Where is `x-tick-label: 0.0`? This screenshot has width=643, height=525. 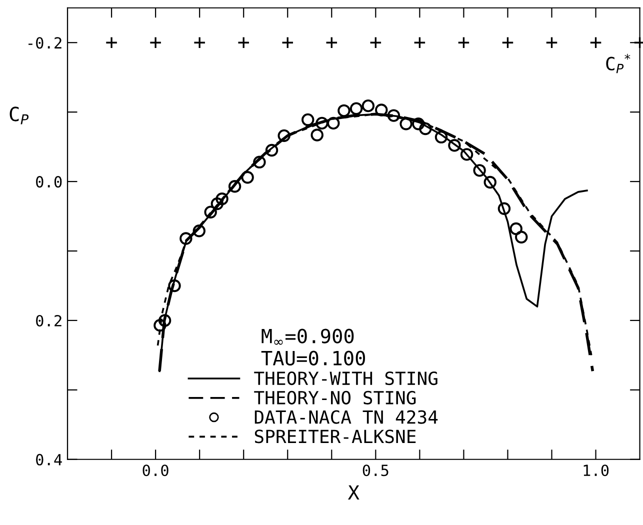 x-tick-label: 0.0 is located at coordinates (155, 470).